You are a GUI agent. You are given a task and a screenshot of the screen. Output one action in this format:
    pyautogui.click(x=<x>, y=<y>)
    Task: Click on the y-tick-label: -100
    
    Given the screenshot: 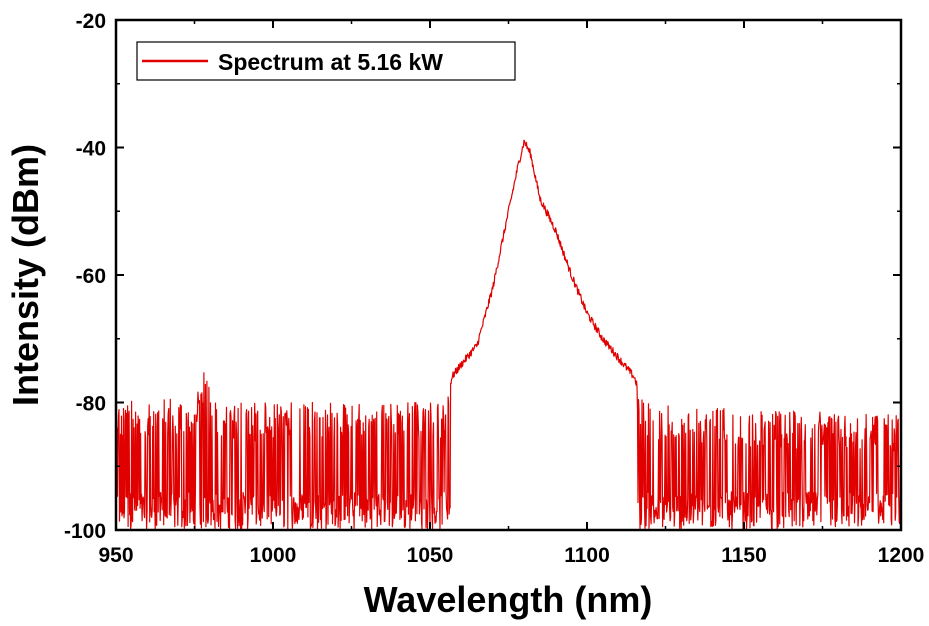 What is the action you would take?
    pyautogui.click(x=85, y=531)
    